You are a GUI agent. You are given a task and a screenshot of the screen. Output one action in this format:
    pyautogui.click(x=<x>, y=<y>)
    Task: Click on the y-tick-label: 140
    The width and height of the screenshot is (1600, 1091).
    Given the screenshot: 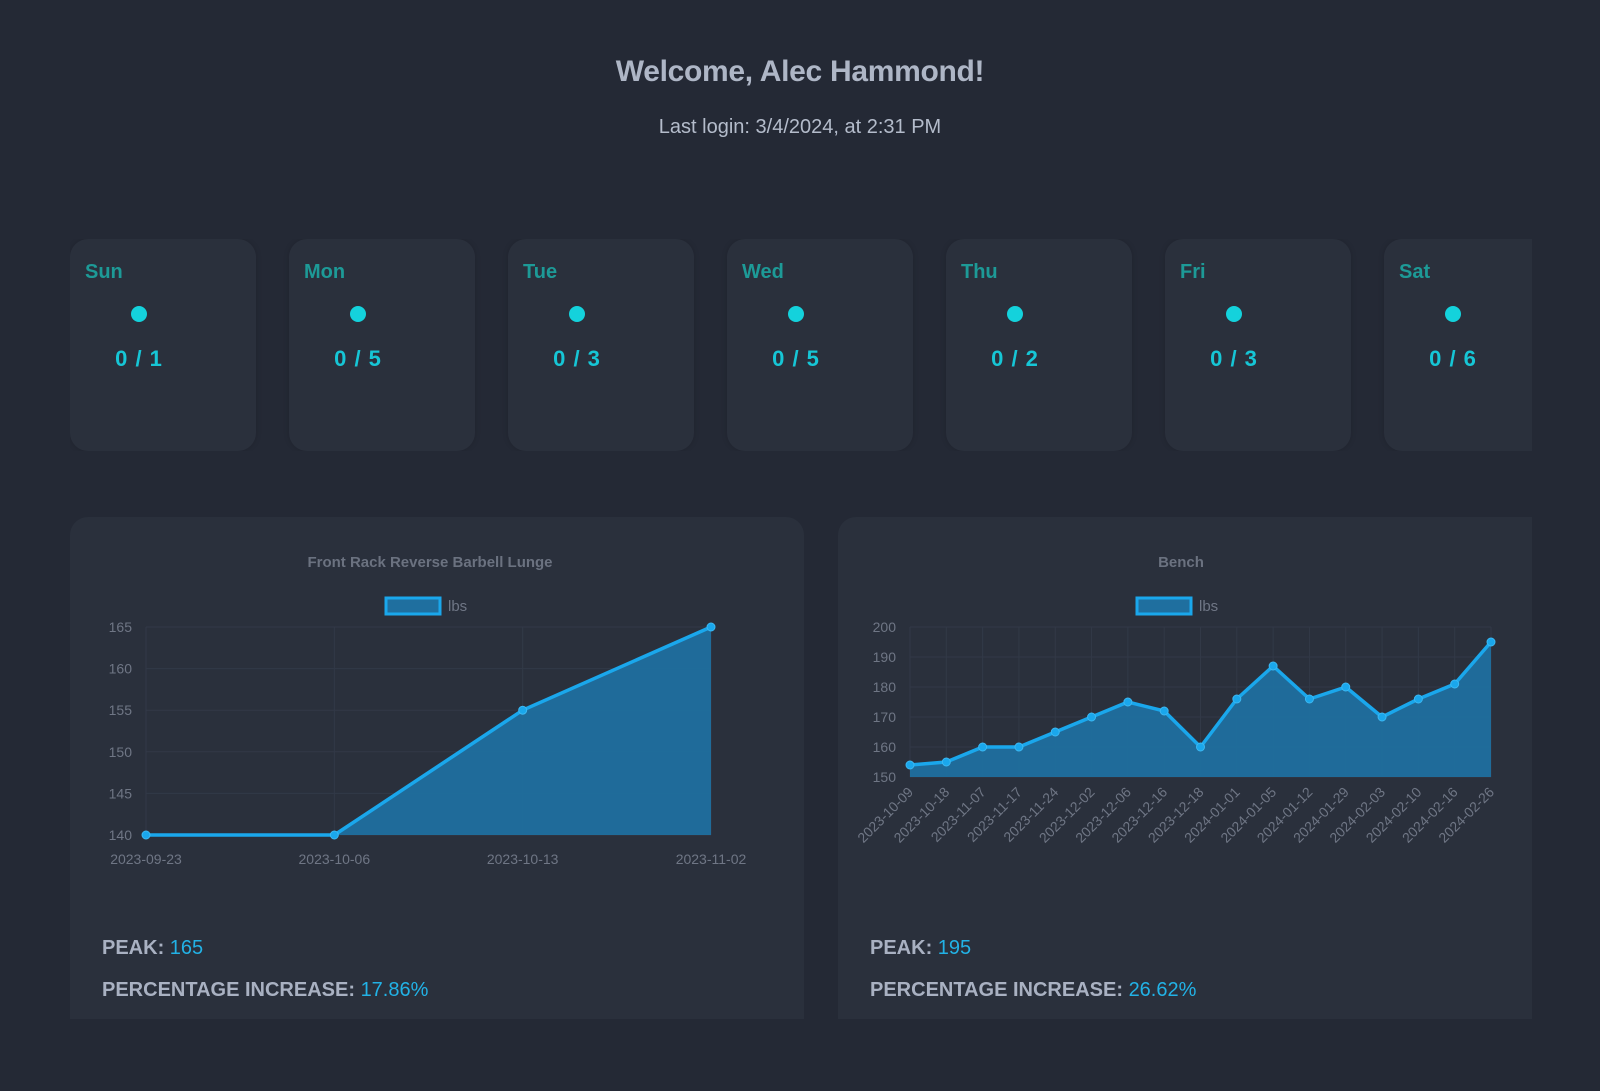 What is the action you would take?
    pyautogui.click(x=121, y=835)
    